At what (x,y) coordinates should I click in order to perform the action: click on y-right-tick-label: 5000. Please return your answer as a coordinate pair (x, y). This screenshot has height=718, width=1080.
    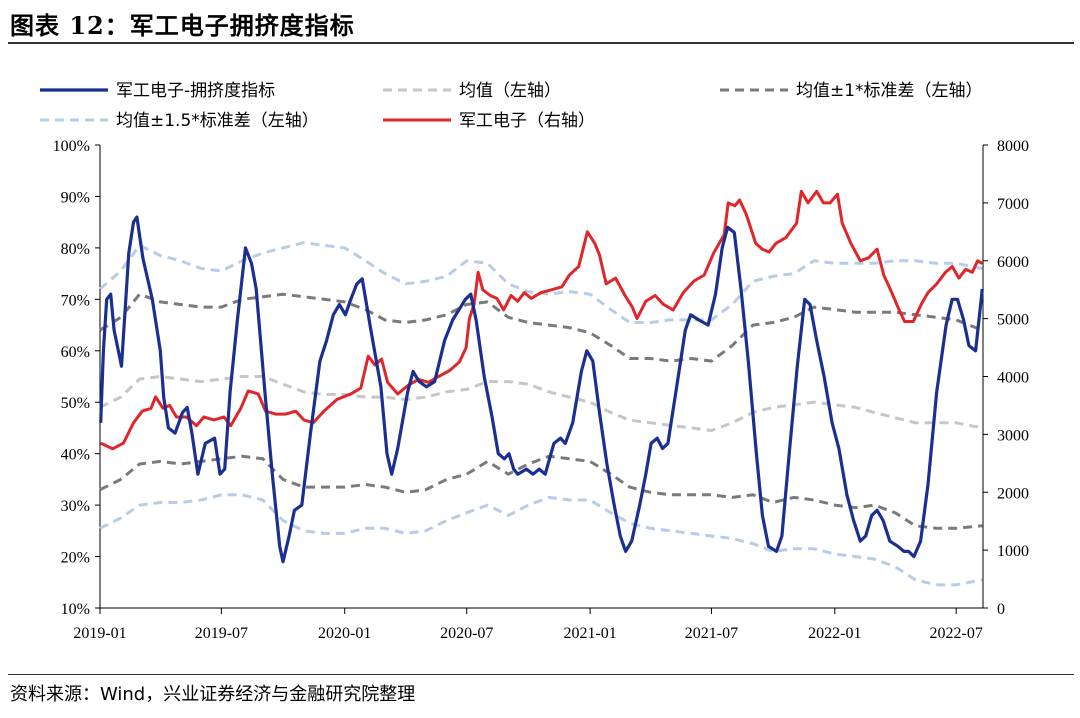
    Looking at the image, I should click on (1013, 320).